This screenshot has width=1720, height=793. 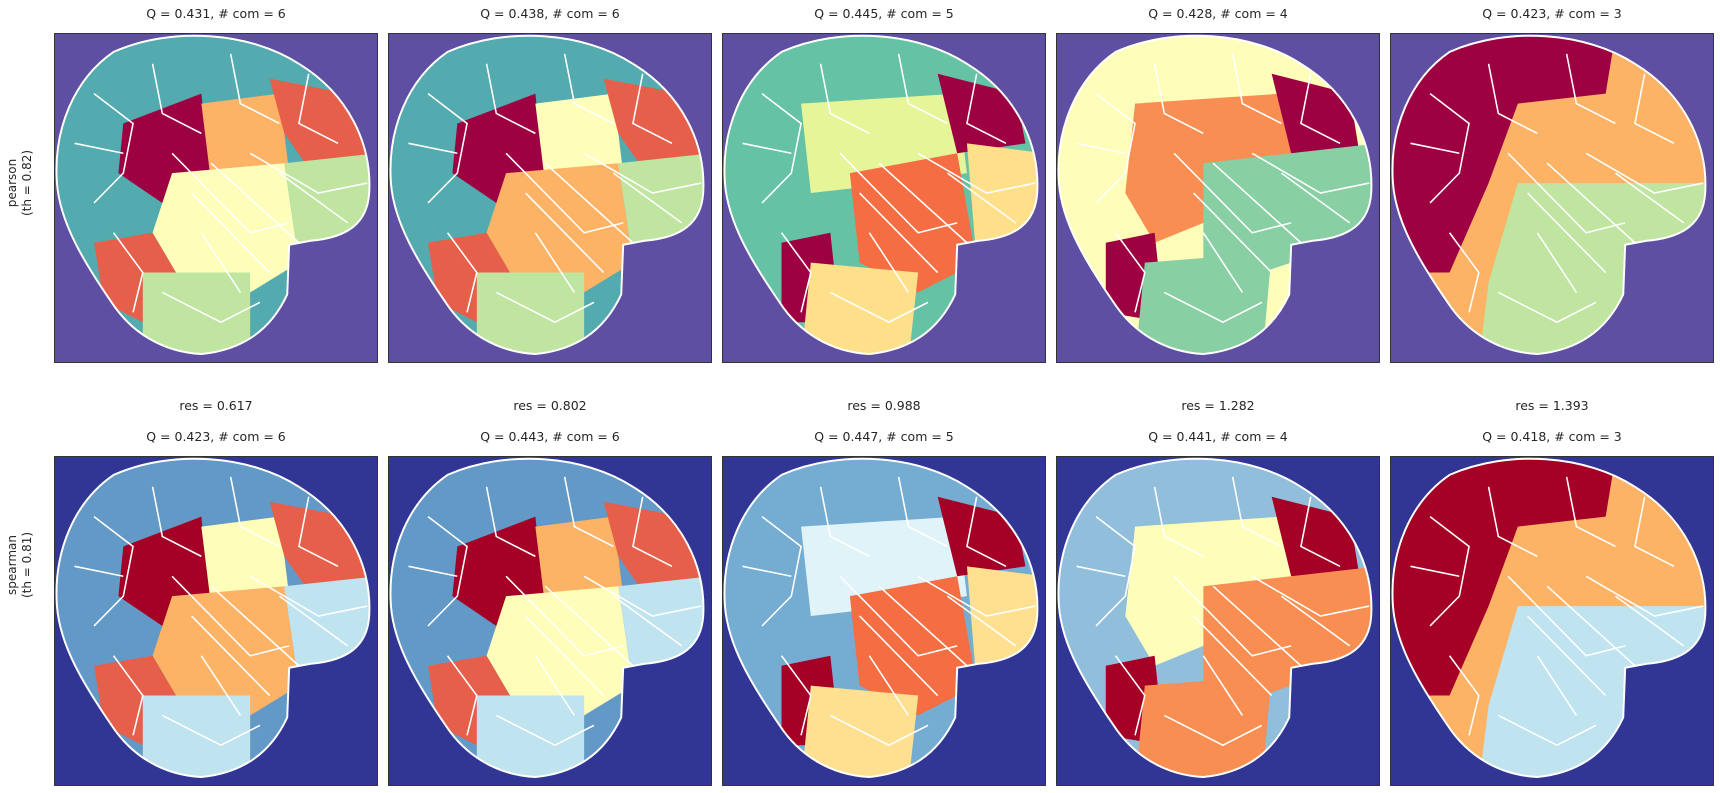 What do you see at coordinates (20, 565) in the screenshot?
I see `row-label-spearman: spearman (th = 0.81)` at bounding box center [20, 565].